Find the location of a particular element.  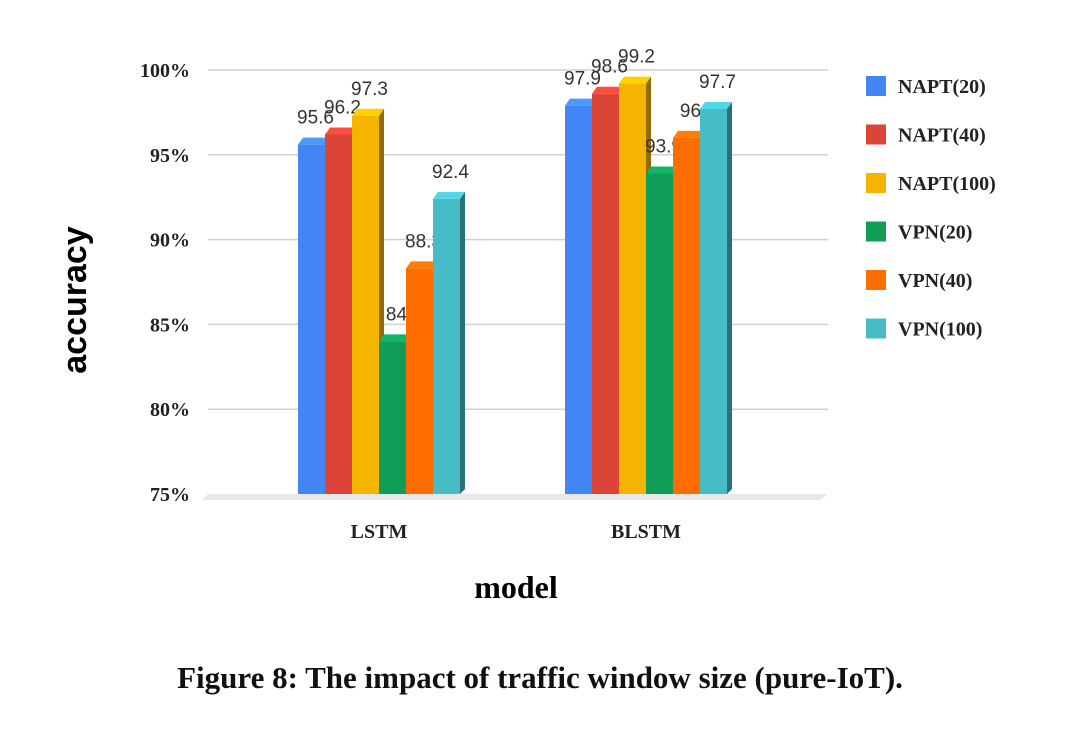

y-tick-label: 95% is located at coordinates (170, 156).